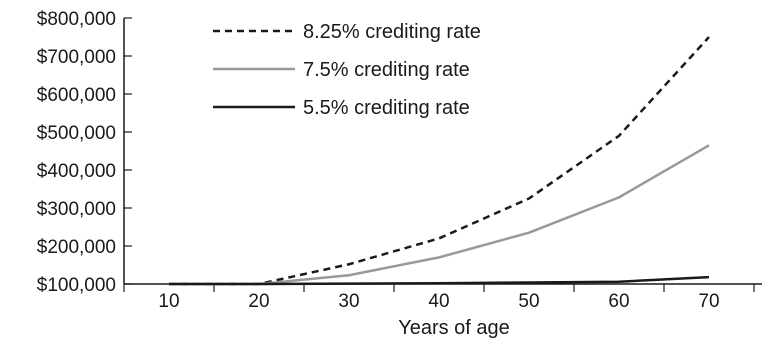 The height and width of the screenshot is (338, 781). I want to click on y-tick-label: $100,000, so click(76, 285).